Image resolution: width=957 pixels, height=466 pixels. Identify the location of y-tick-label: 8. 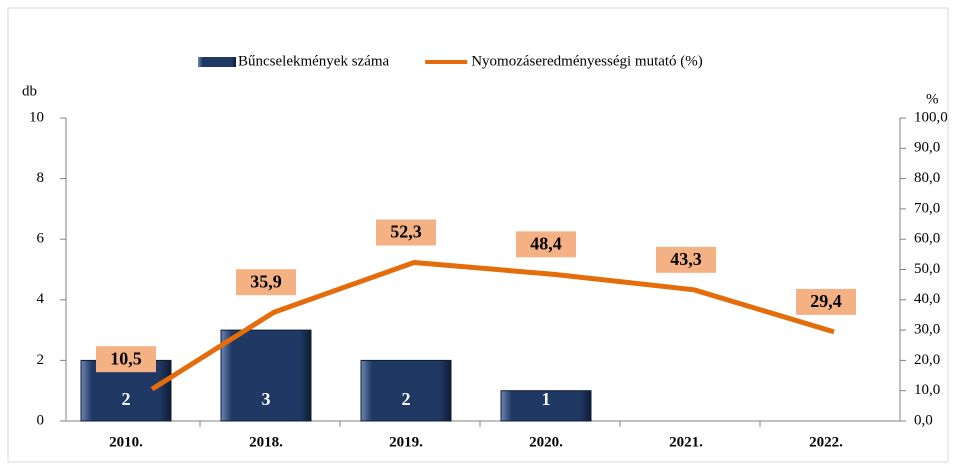
(41, 178).